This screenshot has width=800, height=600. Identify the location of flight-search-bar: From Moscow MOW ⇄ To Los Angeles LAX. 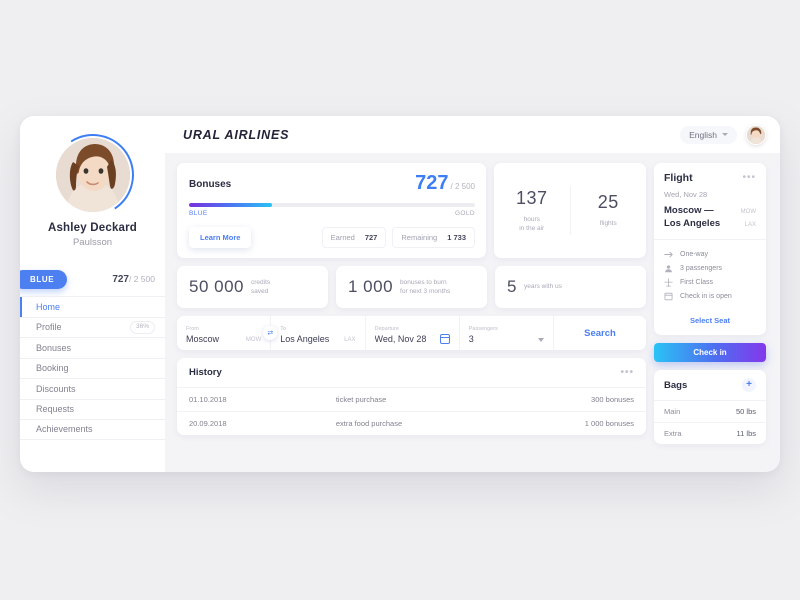
(411, 333).